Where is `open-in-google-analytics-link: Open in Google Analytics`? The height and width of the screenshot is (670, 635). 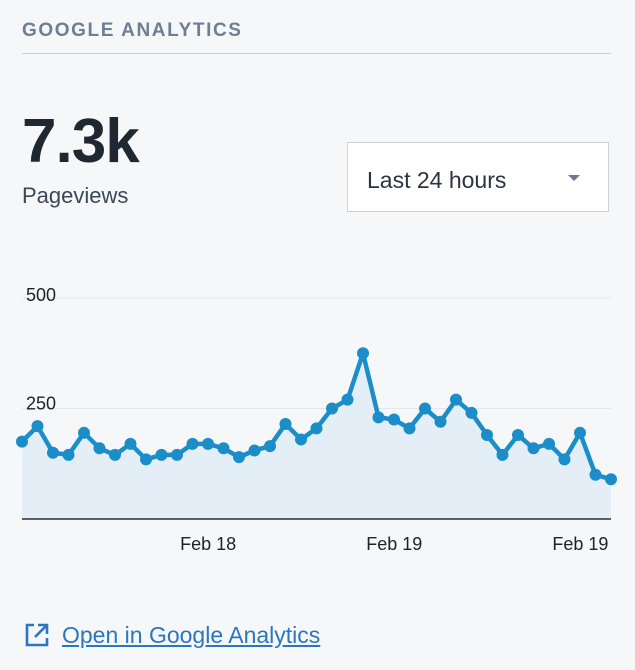 open-in-google-analytics-link: Open in Google Analytics is located at coordinates (172, 635).